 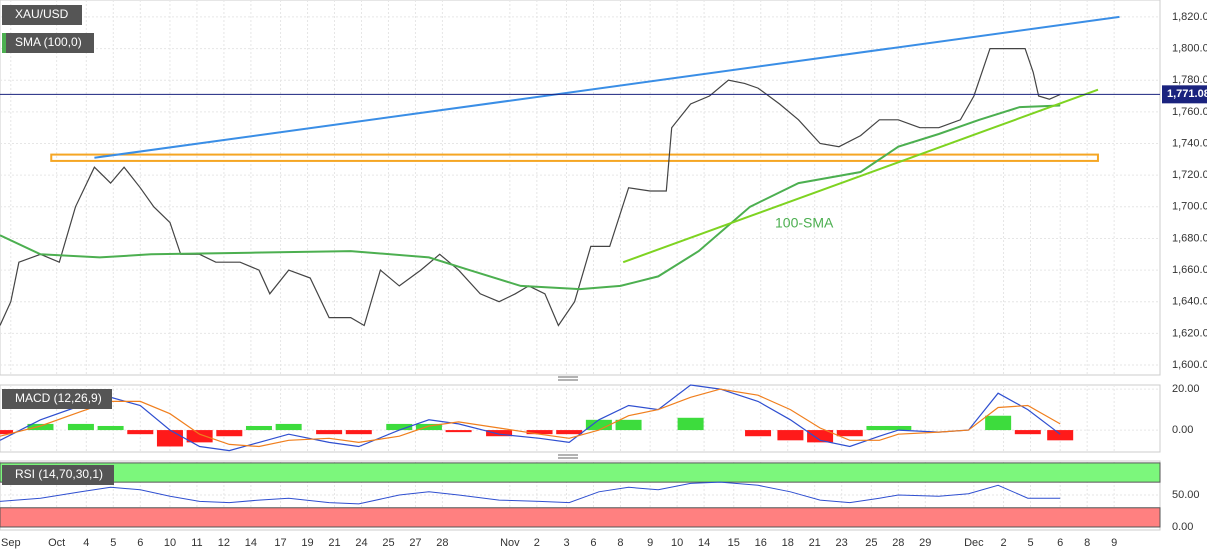 What do you see at coordinates (1189, 112) in the screenshot?
I see `y-tick-label: 1,760.00` at bounding box center [1189, 112].